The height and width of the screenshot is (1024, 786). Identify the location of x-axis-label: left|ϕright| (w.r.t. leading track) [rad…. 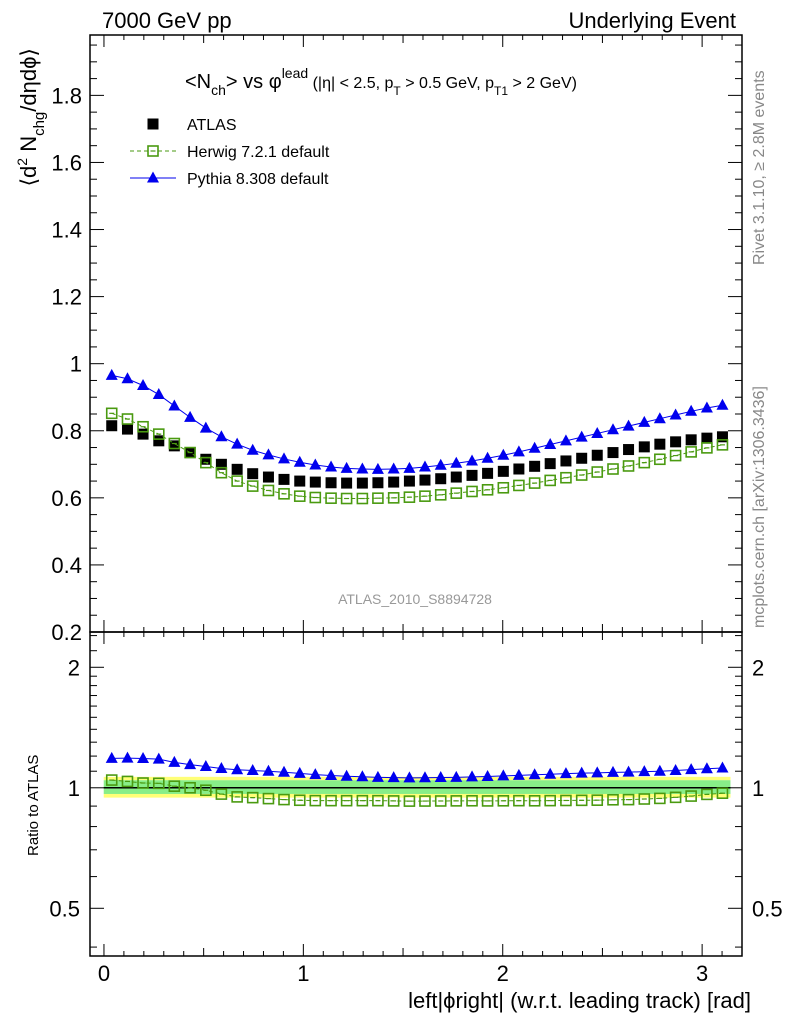
(579, 1000).